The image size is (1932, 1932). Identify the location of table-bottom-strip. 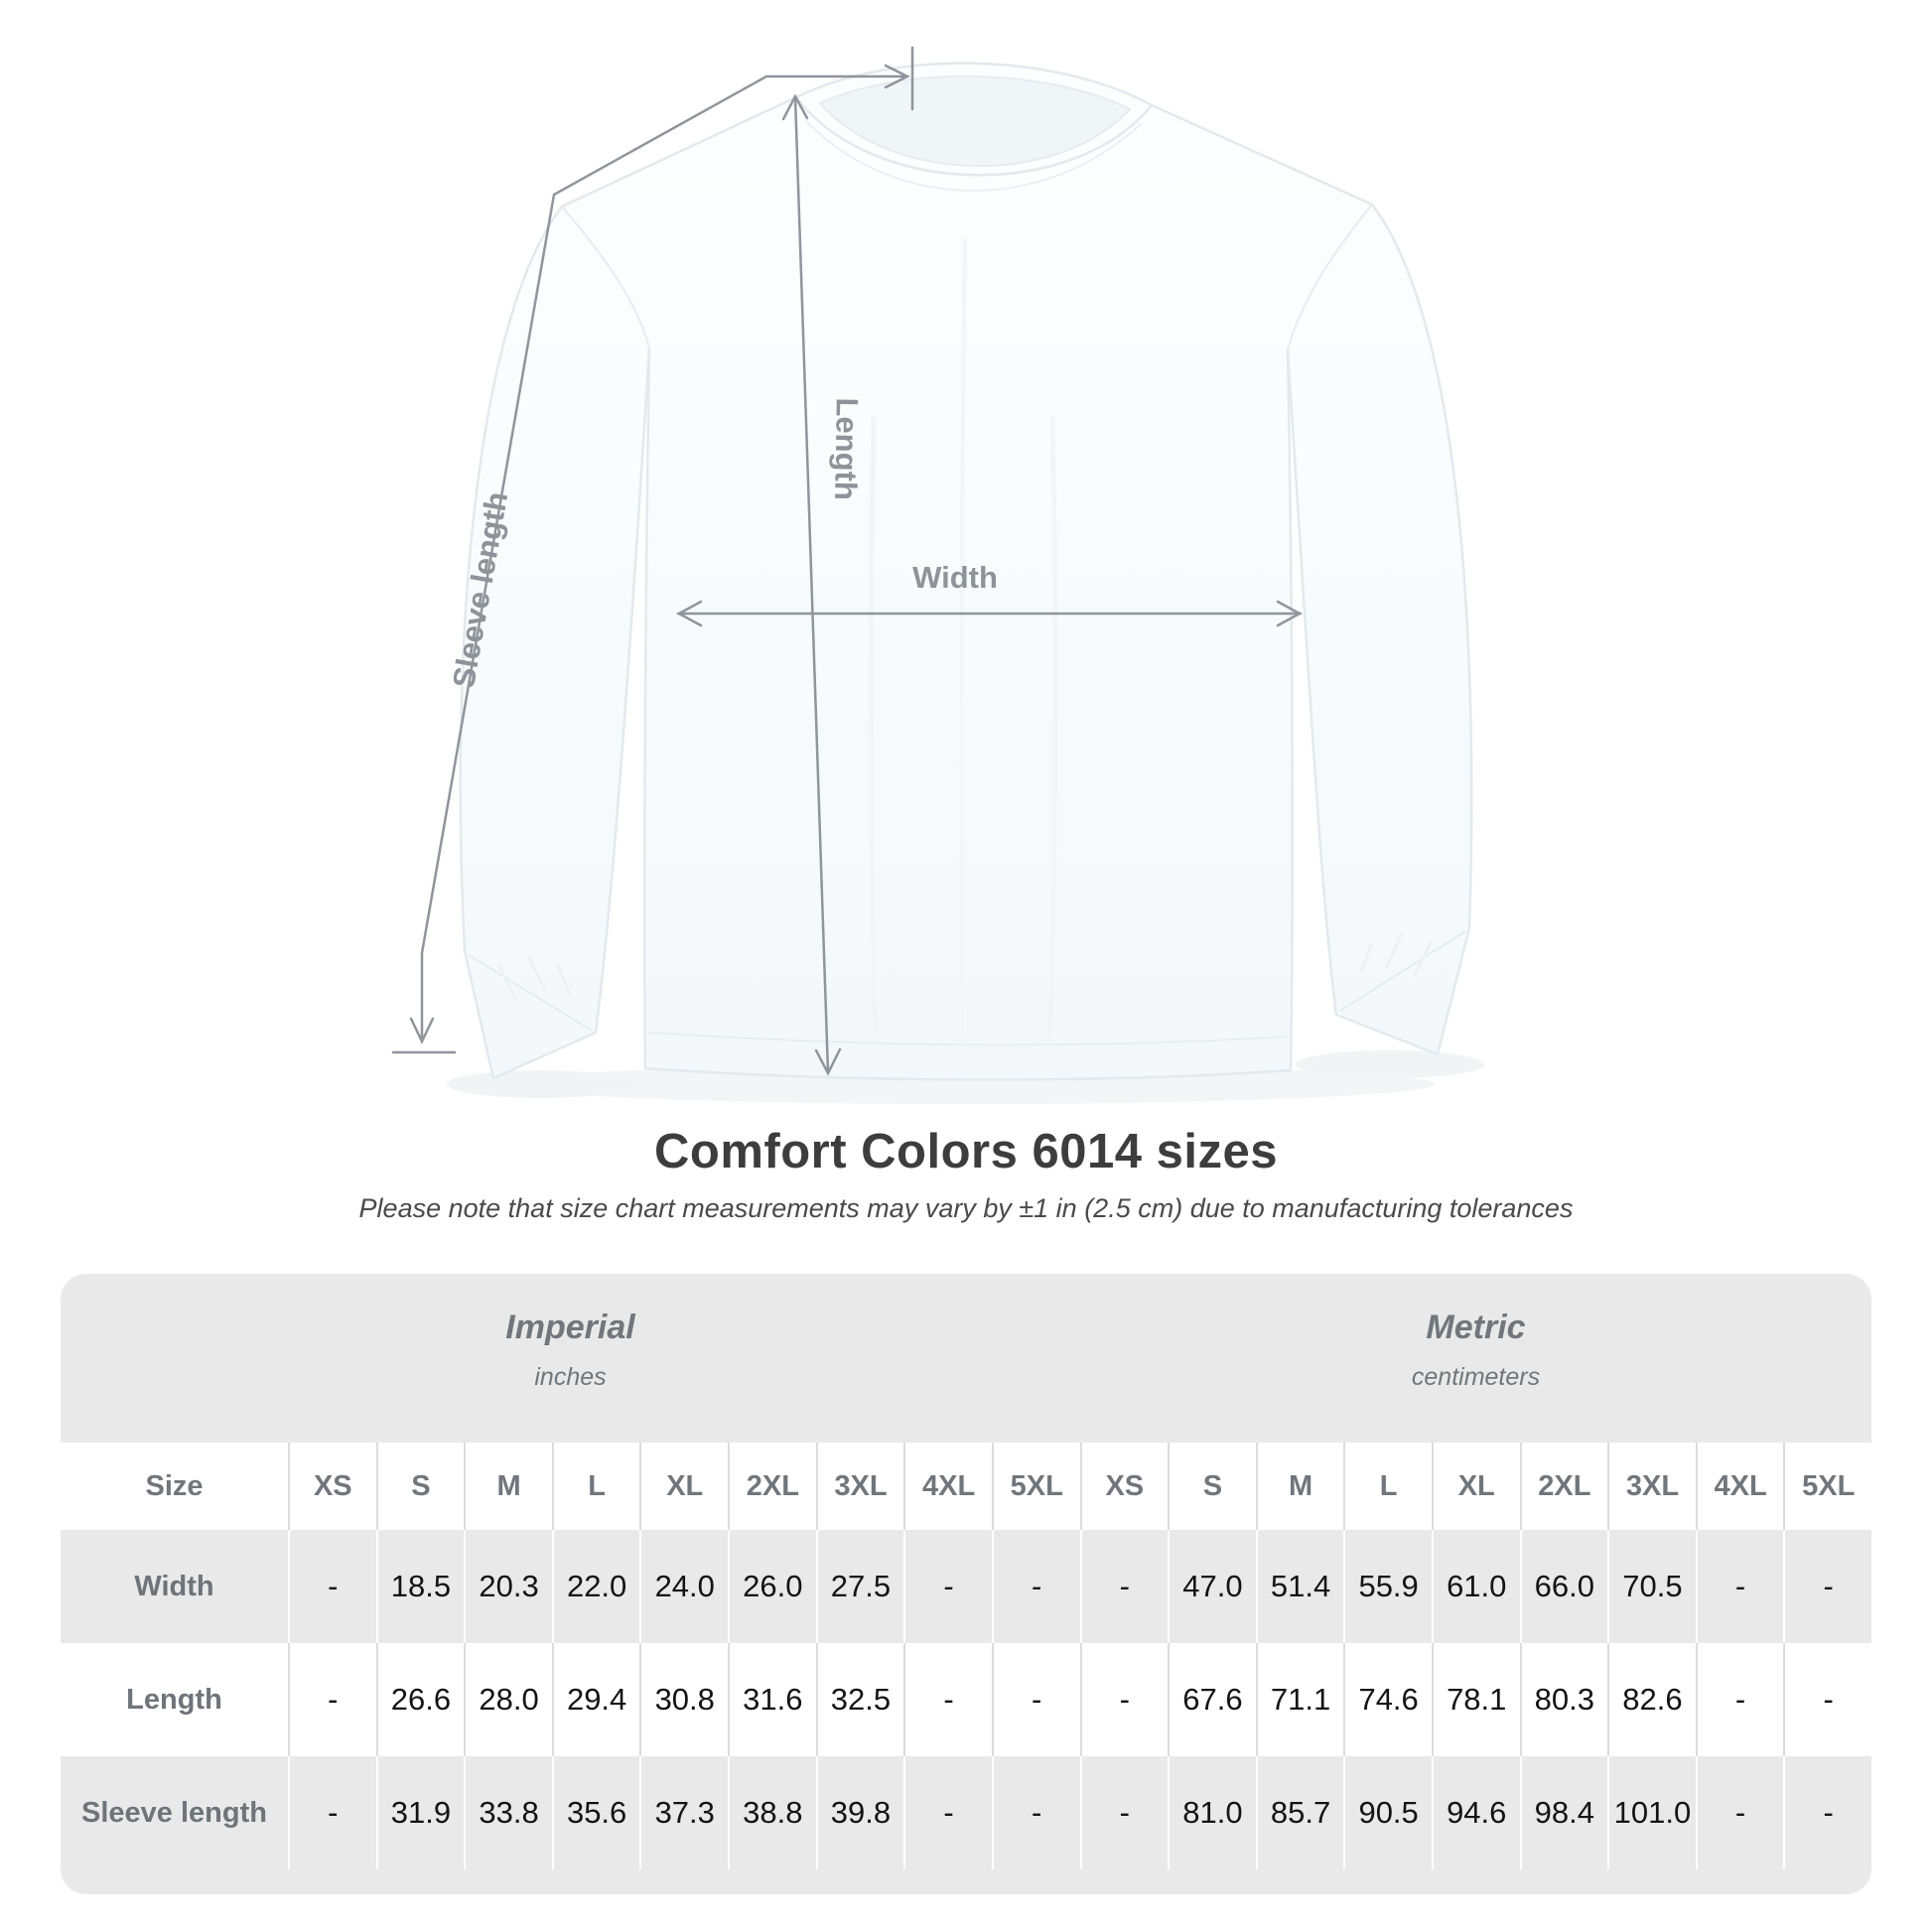
(966, 1881).